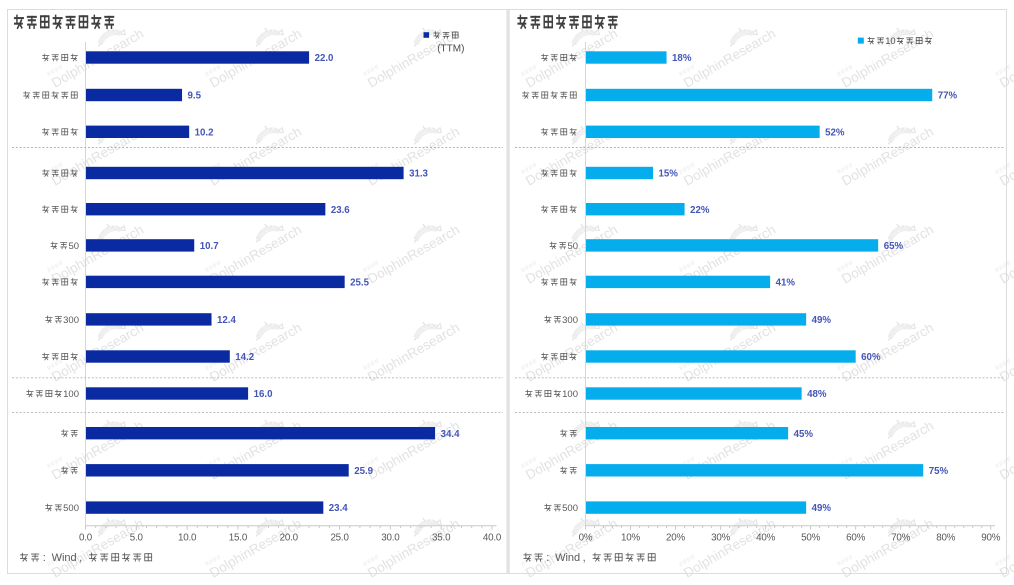 This screenshot has height=585, width=1014. Describe the element at coordinates (675, 538) in the screenshot. I see `svg-text: 20%` at that location.